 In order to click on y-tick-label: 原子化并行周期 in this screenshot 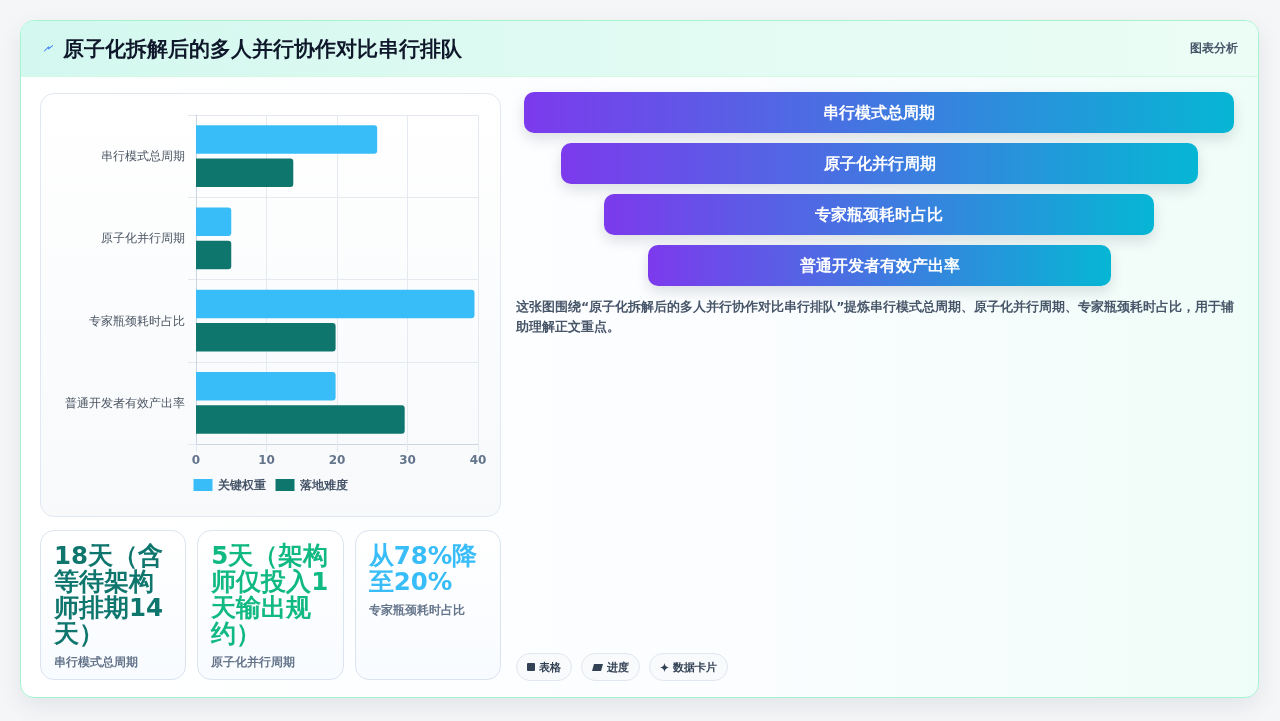, I will do `click(143, 238)`.